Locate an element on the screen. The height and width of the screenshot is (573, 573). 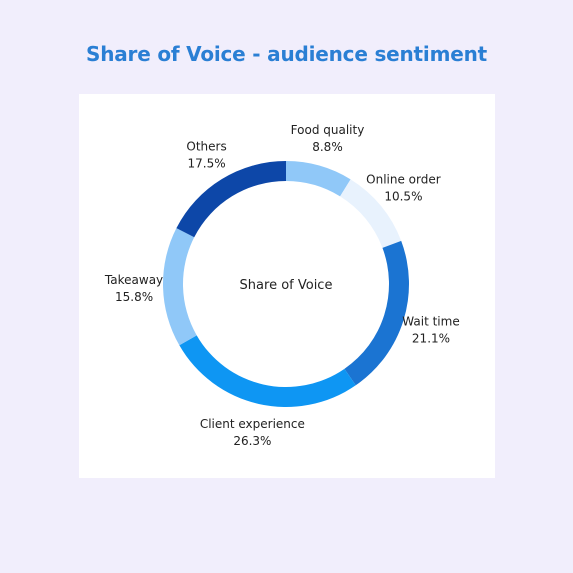
center-label: Share of Voice is located at coordinates (286, 285).